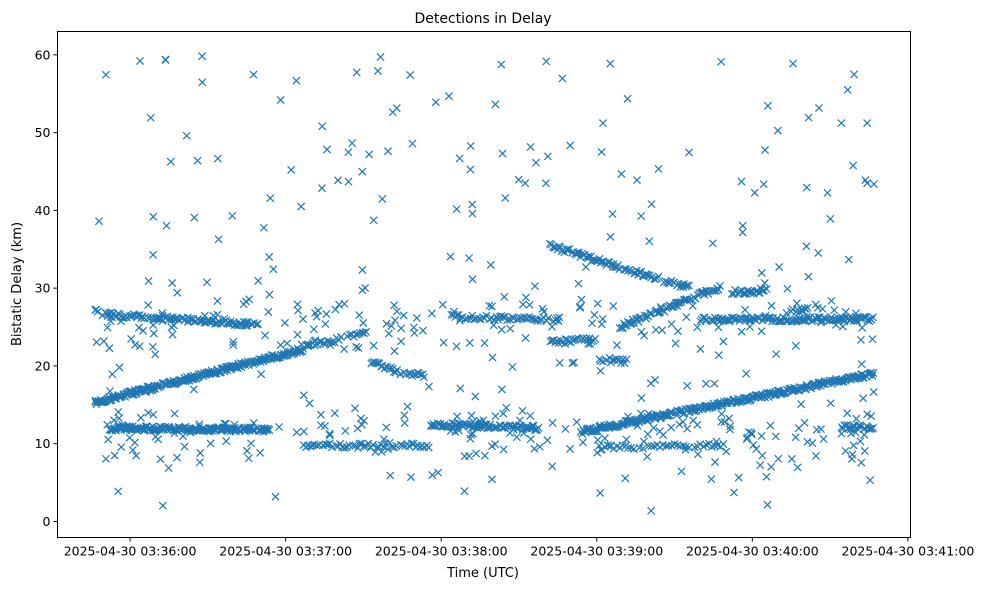 Image resolution: width=989 pixels, height=594 pixels. Describe the element at coordinates (47, 521) in the screenshot. I see `y-tick-label: 0` at that location.